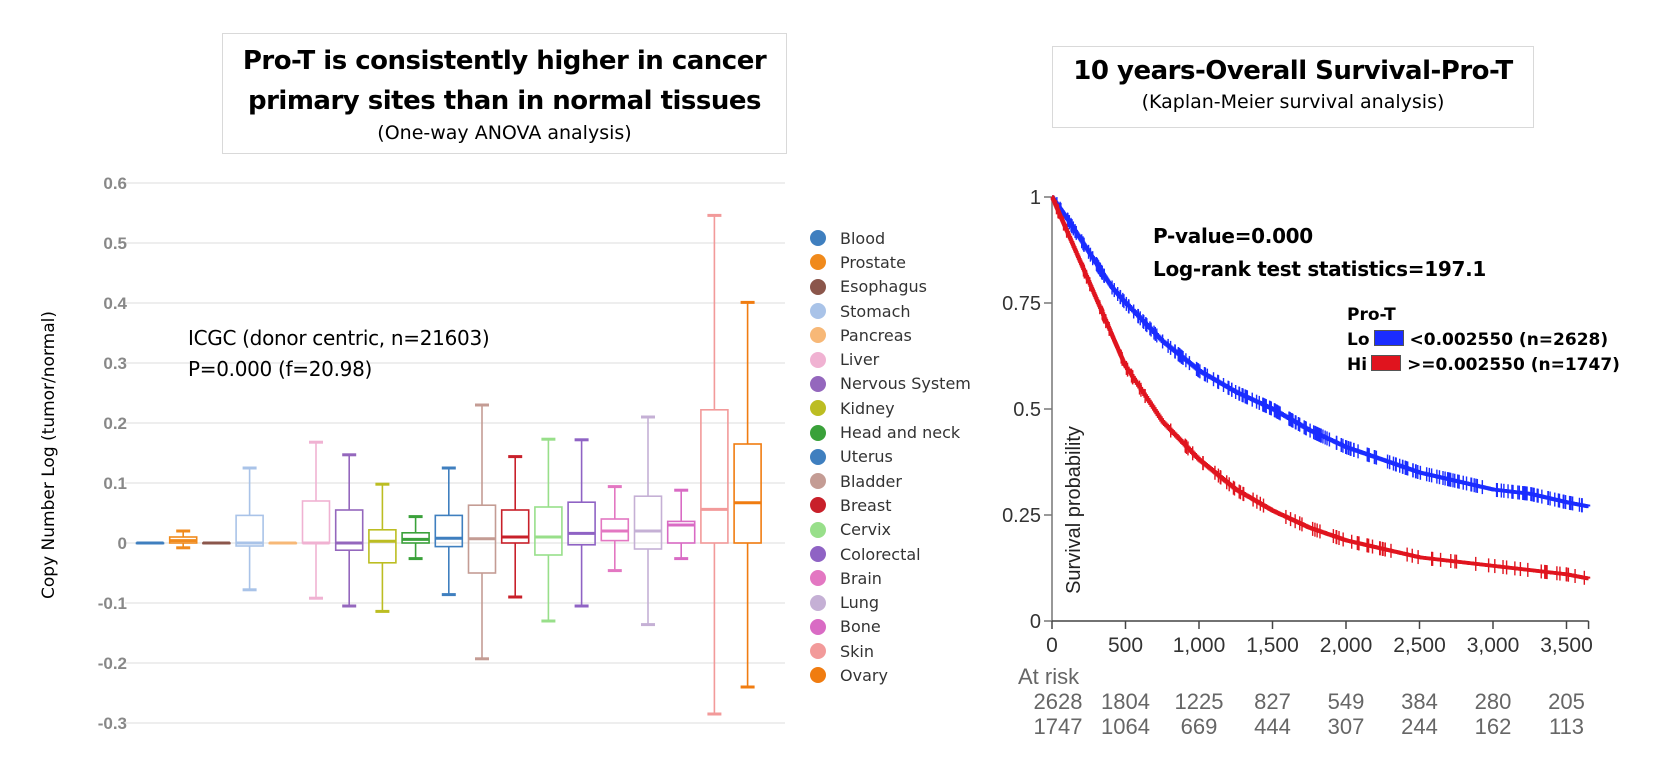  I want to click on legend-item-uterus: Uterus, so click(890, 457).